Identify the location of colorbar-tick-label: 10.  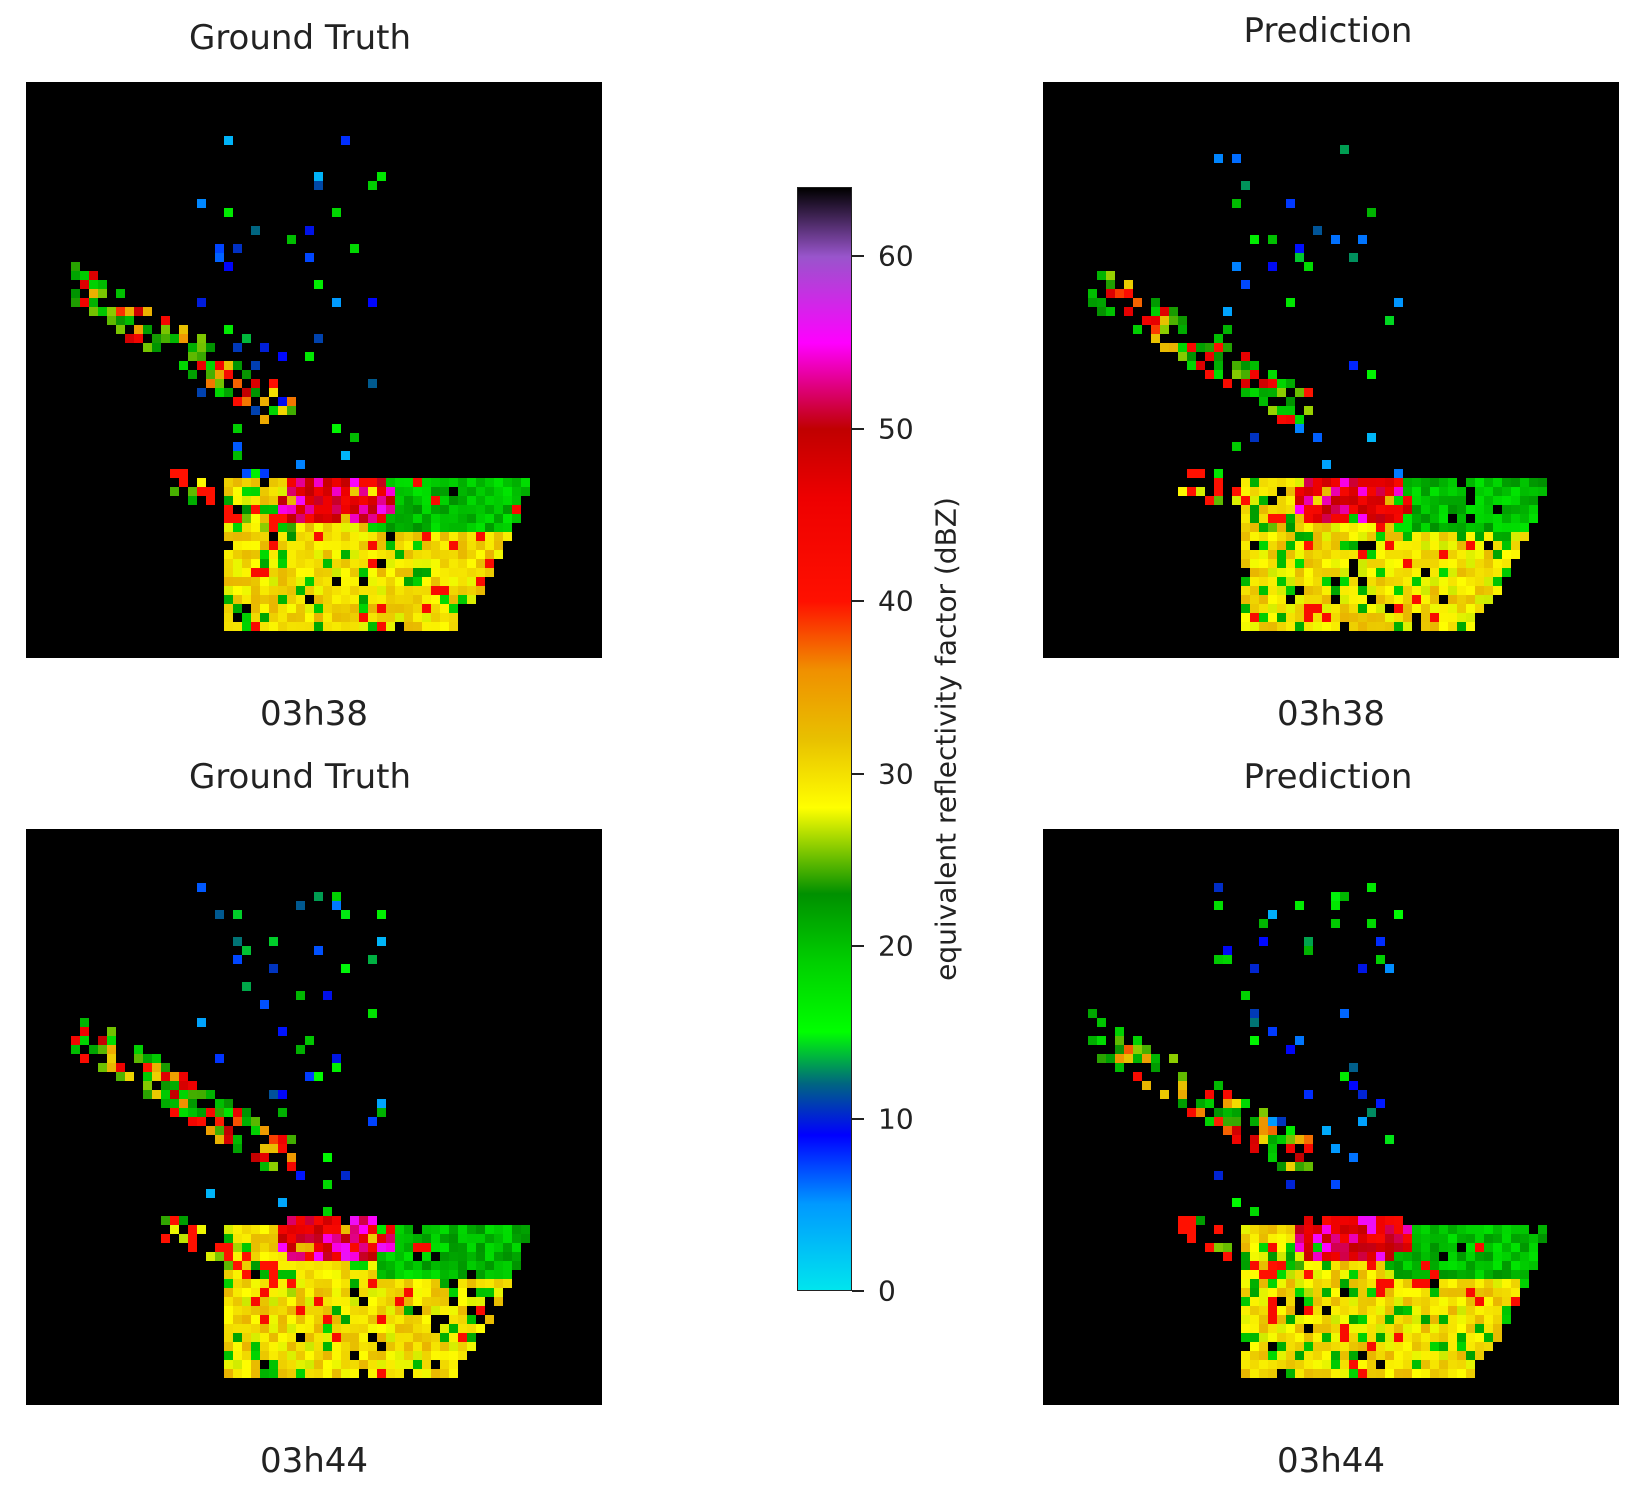
(896, 1118).